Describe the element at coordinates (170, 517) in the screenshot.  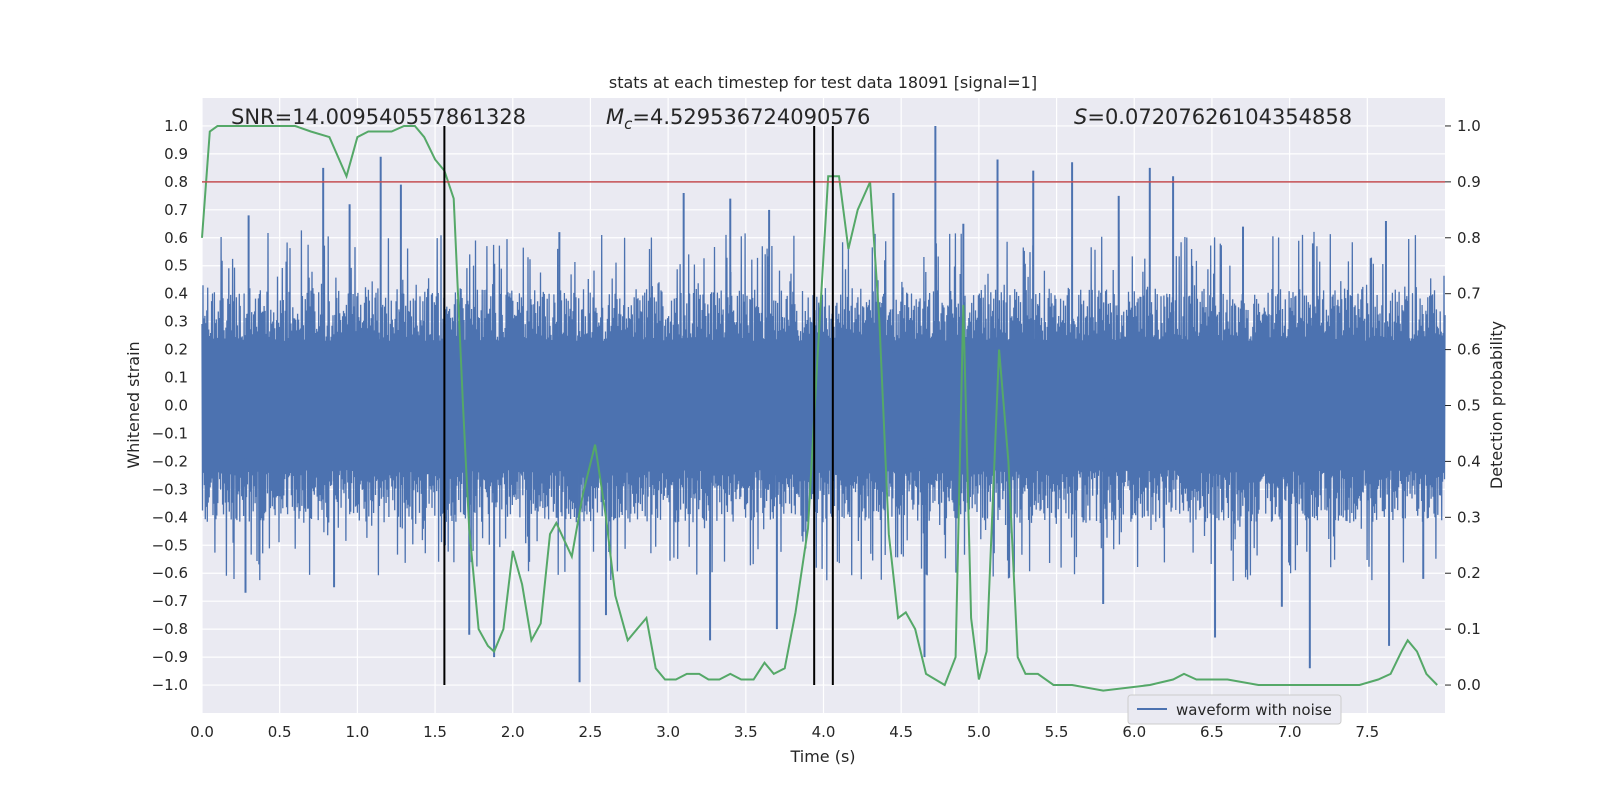
I see `y-tick-label: −0.4` at that location.